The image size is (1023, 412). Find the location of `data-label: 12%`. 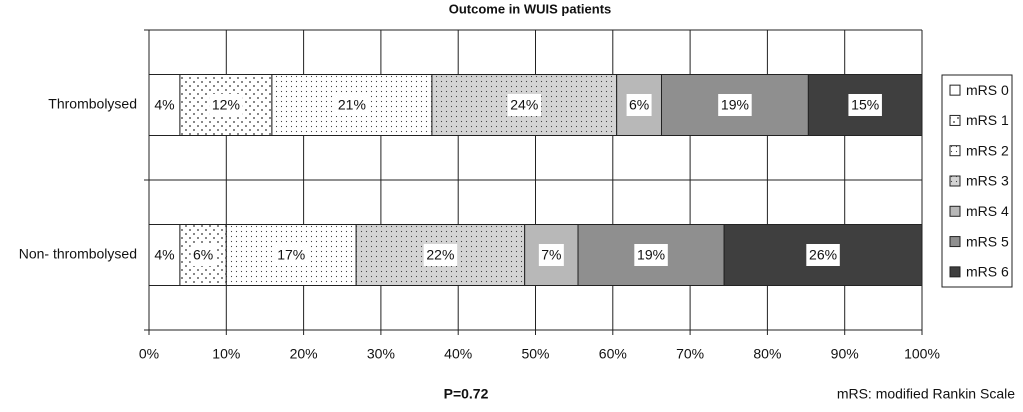

data-label: 12% is located at coordinates (226, 105).